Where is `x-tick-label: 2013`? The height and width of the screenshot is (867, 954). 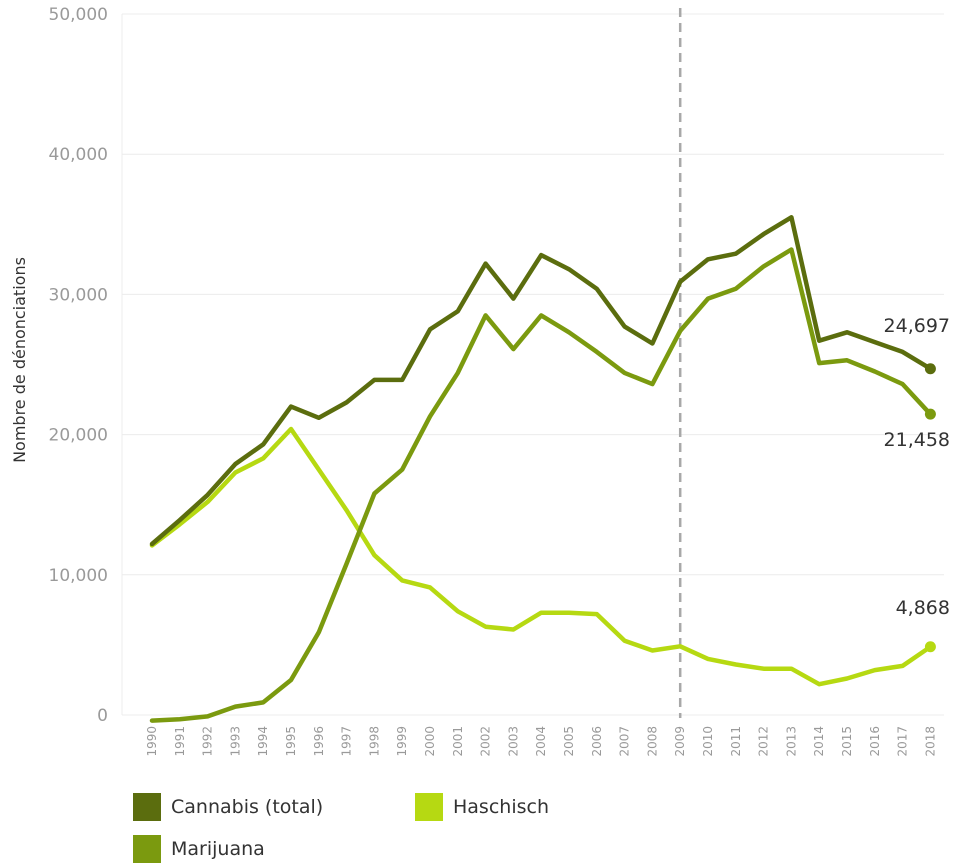 x-tick-label: 2013 is located at coordinates (791, 741).